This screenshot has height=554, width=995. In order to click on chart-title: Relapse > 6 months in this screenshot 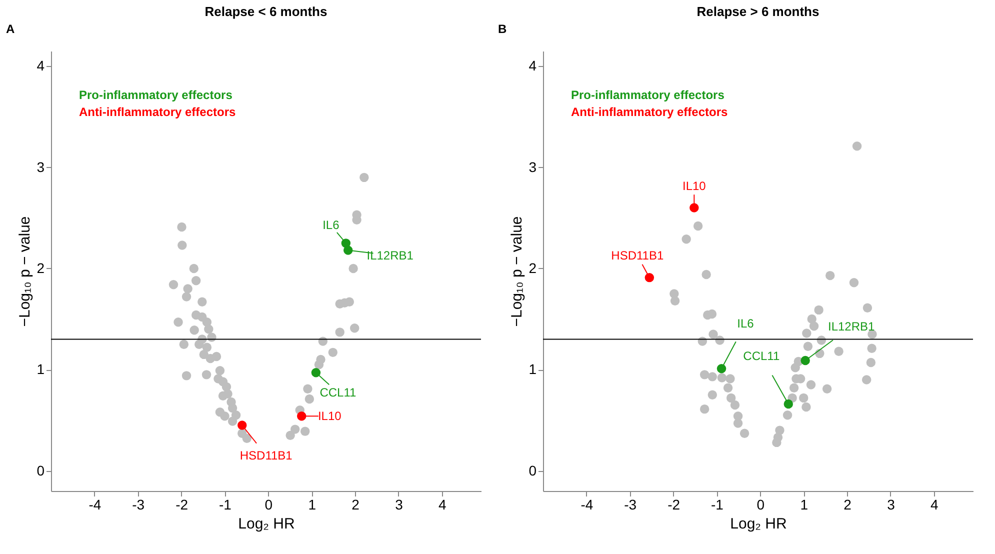, I will do `click(758, 11)`.